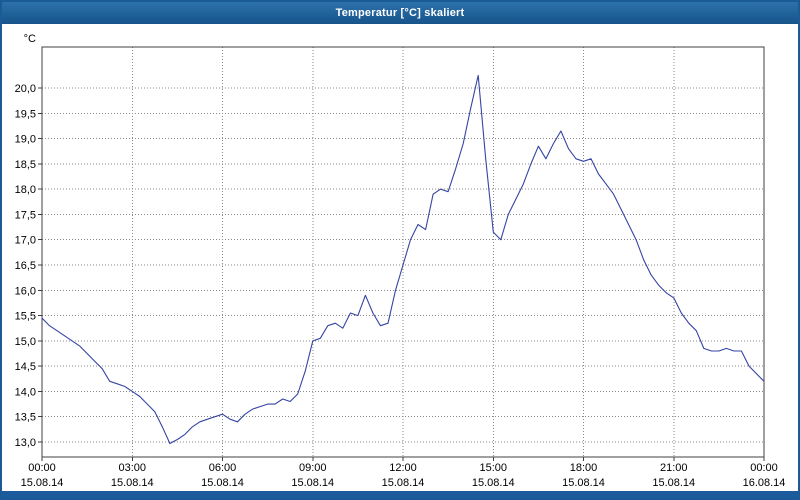  What do you see at coordinates (25, 291) in the screenshot?
I see `svg-text: 16,0` at bounding box center [25, 291].